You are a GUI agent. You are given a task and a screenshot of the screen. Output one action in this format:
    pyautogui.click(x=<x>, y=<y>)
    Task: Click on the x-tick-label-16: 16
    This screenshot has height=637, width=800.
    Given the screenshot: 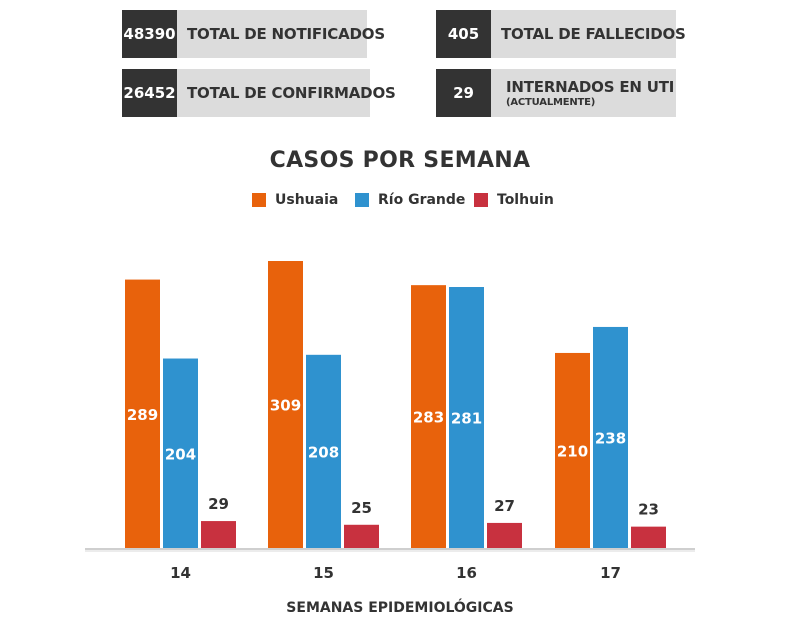 What is the action you would take?
    pyautogui.click(x=466, y=573)
    